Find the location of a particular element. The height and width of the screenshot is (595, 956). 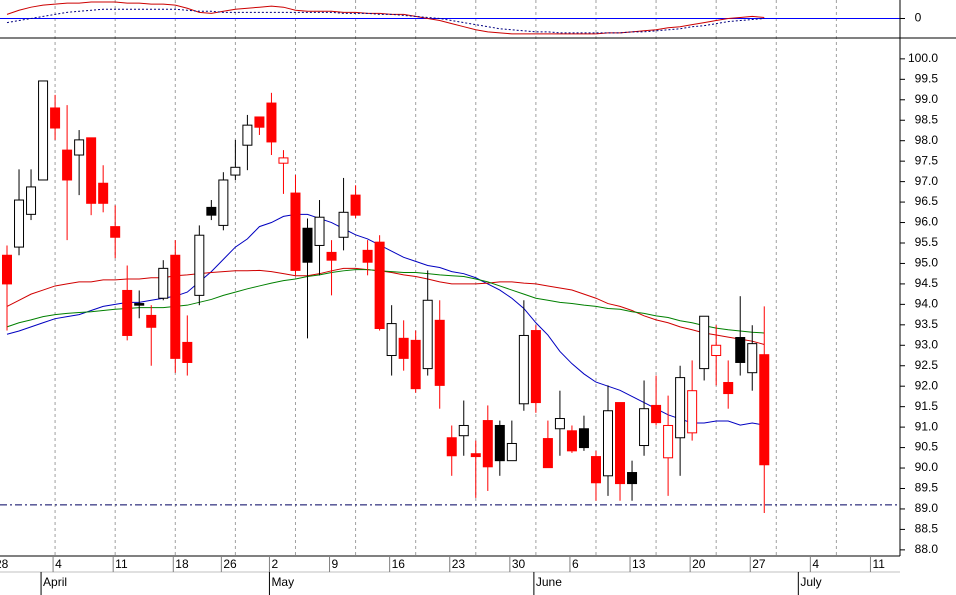

month-label: July is located at coordinates (810, 582).